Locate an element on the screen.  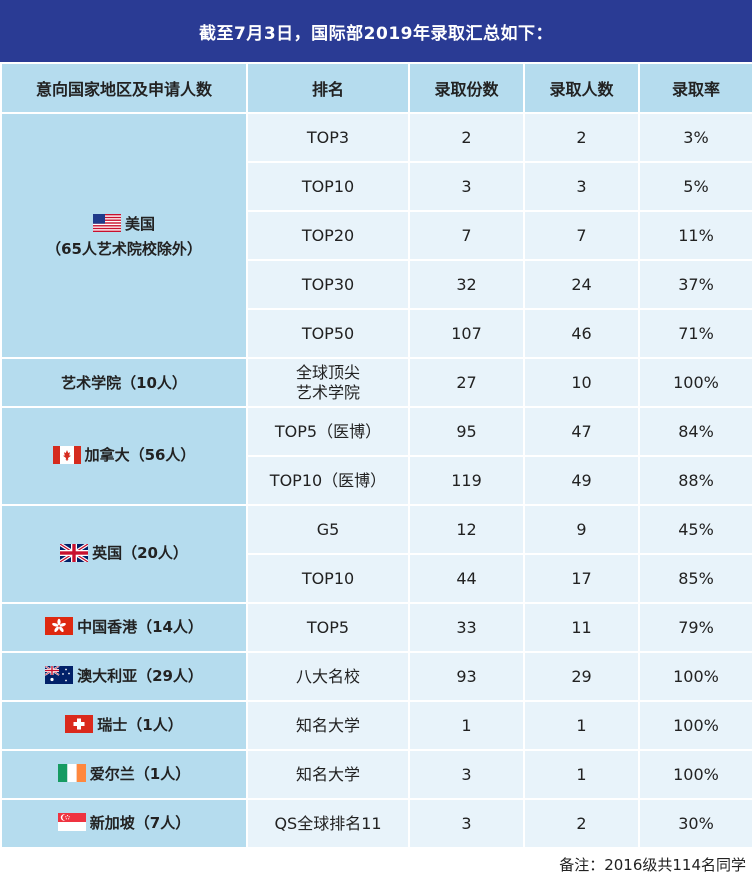
rank-cell: TOP20 is located at coordinates (328, 235).